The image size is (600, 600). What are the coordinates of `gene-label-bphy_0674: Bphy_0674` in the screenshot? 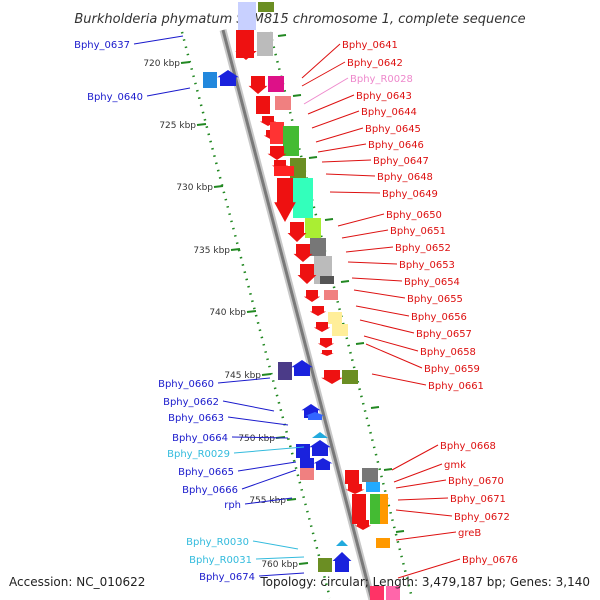 It's located at (227, 577).